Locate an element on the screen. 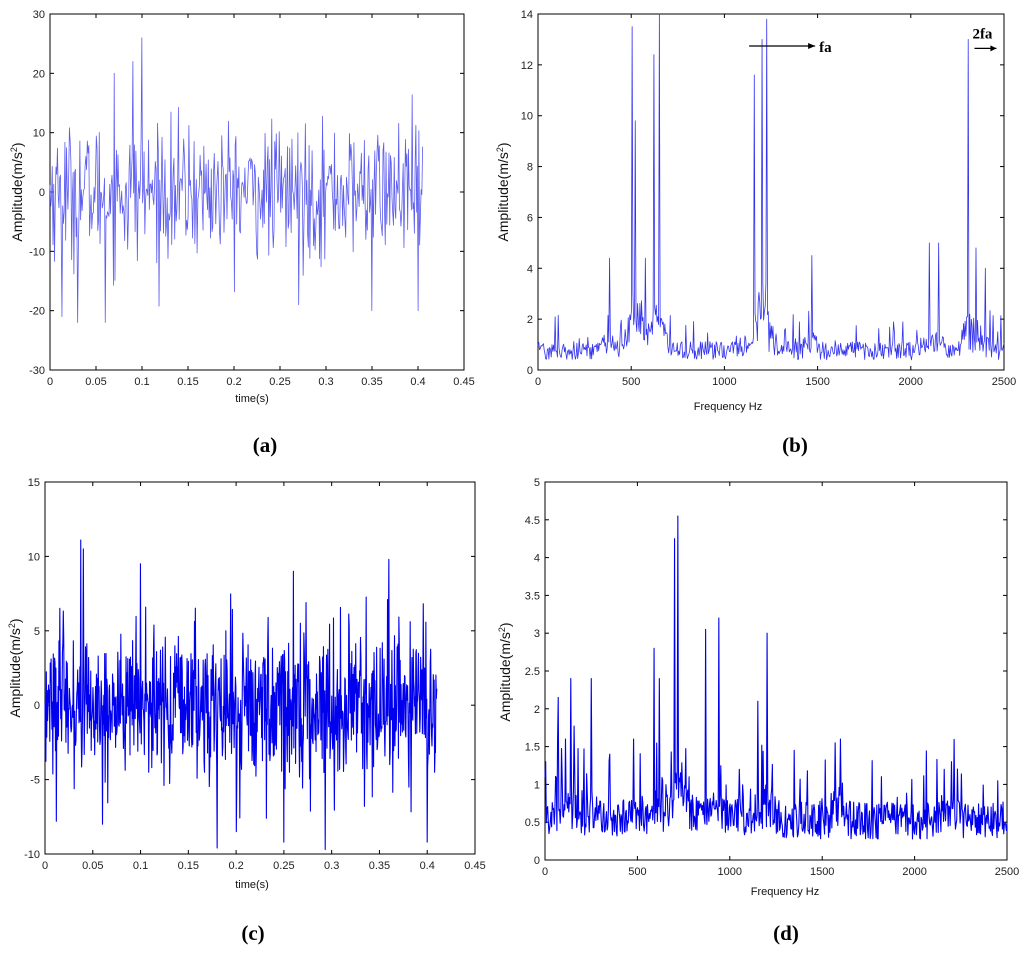 The width and height of the screenshot is (1024, 954). y-axis-label-b: Amplitude(m/s2) is located at coordinates (503, 191).